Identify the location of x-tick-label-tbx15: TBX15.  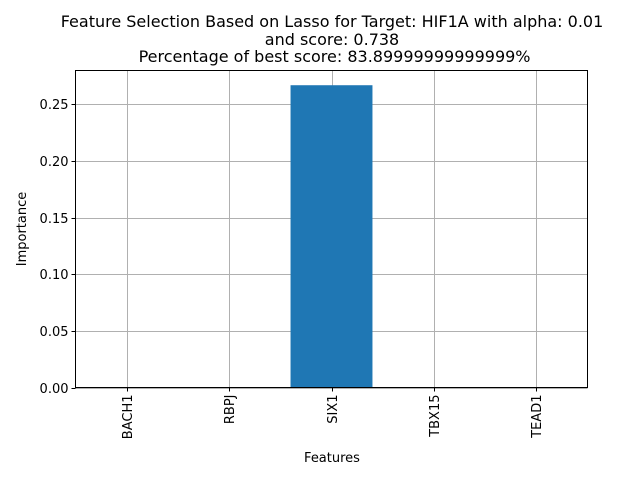
(435, 416).